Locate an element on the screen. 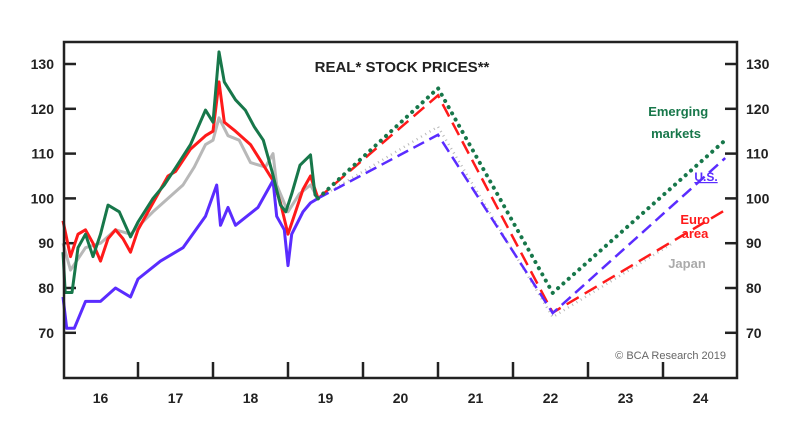  history-line-euro-area is located at coordinates (190, 171).